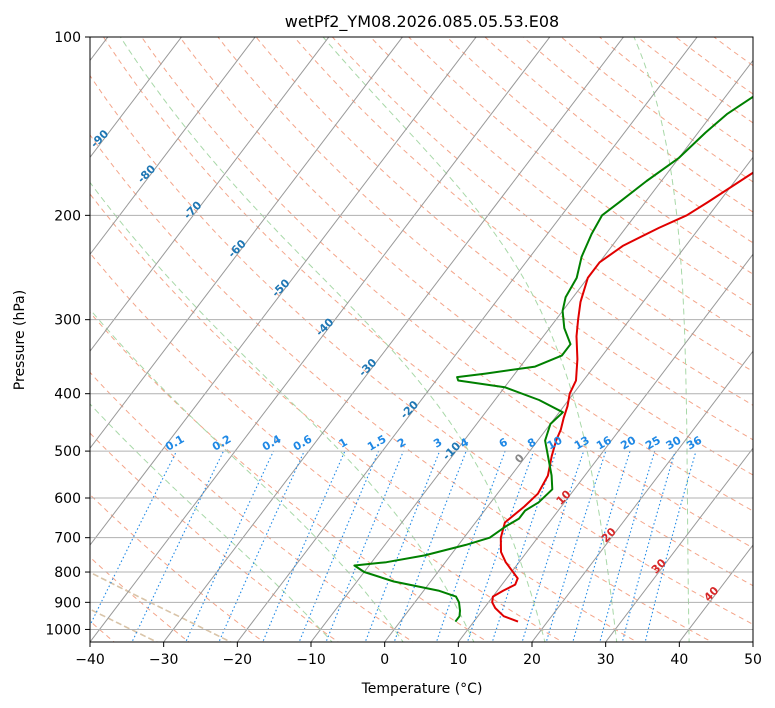  What do you see at coordinates (67, 395) in the screenshot?
I see `y-tick-label: 400` at bounding box center [67, 395].